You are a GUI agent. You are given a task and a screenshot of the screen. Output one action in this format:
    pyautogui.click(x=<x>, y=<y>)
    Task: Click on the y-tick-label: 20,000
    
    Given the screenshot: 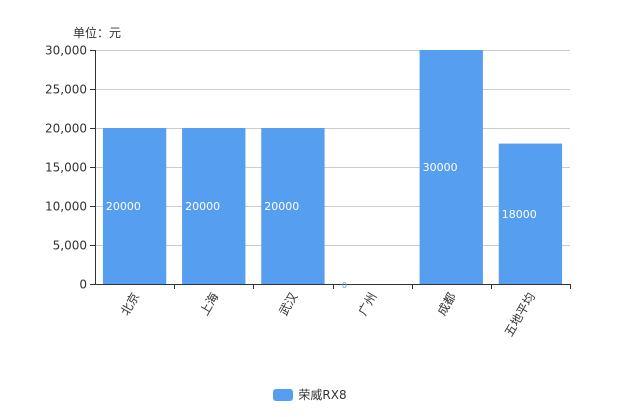 What is the action you would take?
    pyautogui.click(x=66, y=129)
    